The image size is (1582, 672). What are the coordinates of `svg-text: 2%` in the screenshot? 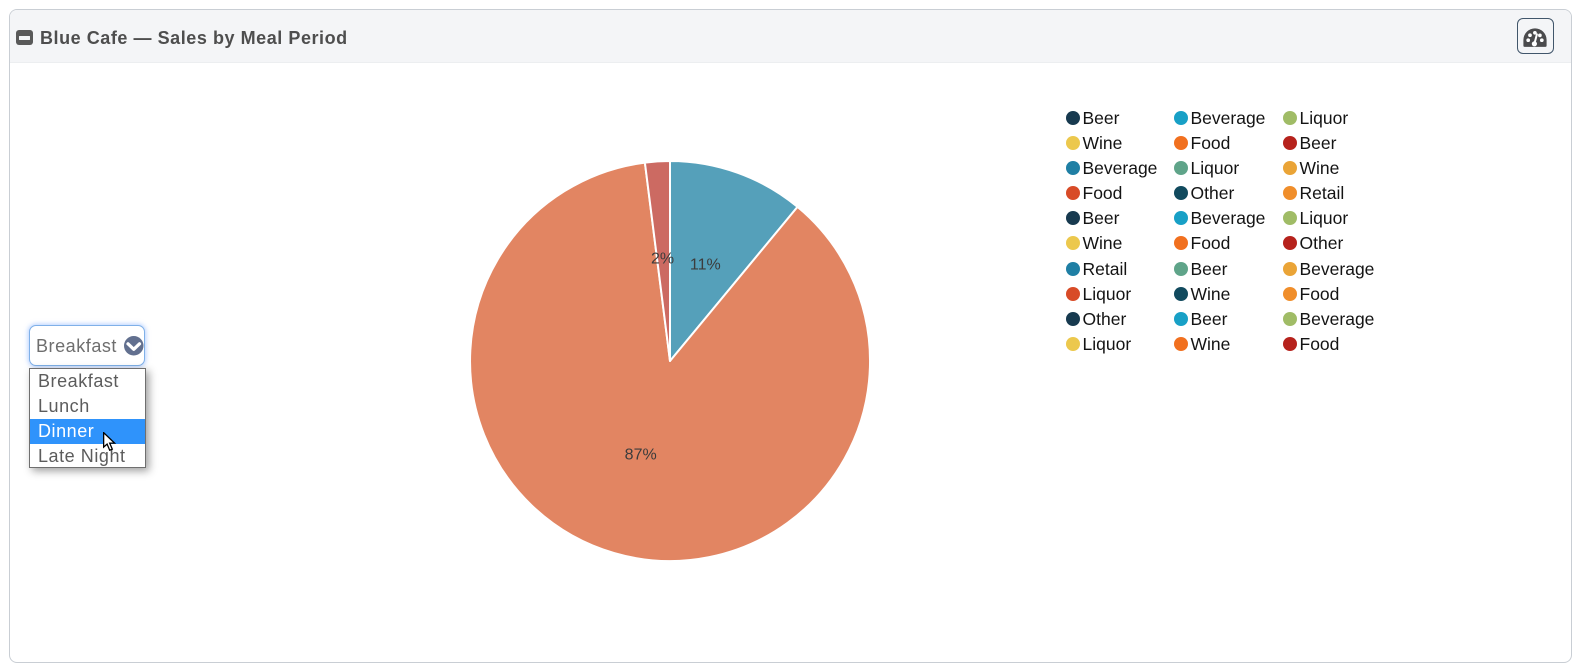 It's located at (662, 259).